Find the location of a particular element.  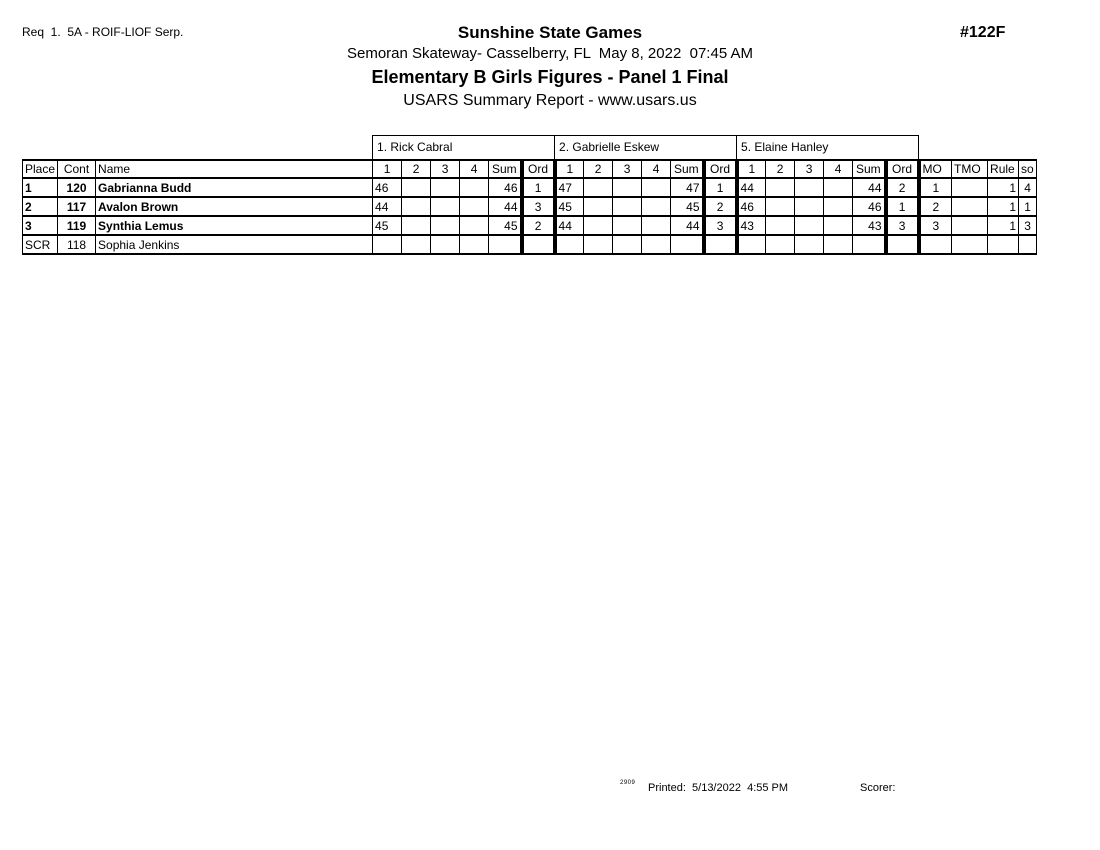

col-header-j2-1: 1 is located at coordinates (569, 169).